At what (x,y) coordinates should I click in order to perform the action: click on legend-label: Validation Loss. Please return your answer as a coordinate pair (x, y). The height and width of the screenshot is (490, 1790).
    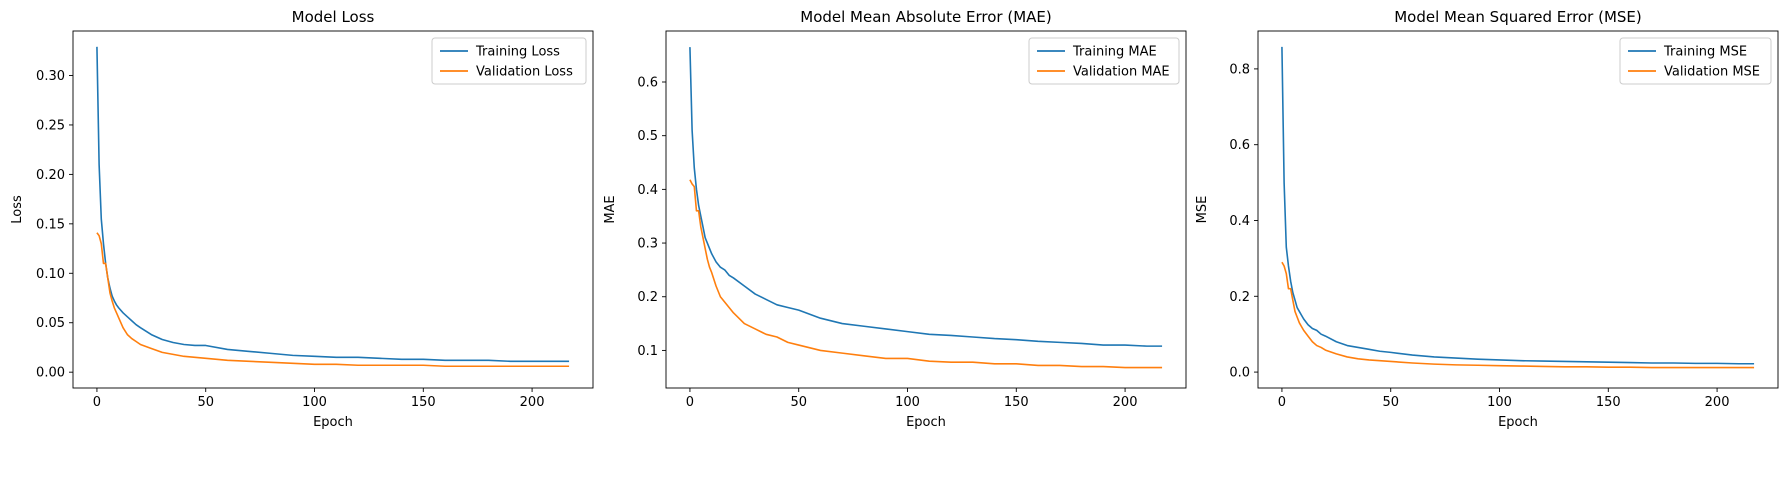
    Looking at the image, I should click on (524, 72).